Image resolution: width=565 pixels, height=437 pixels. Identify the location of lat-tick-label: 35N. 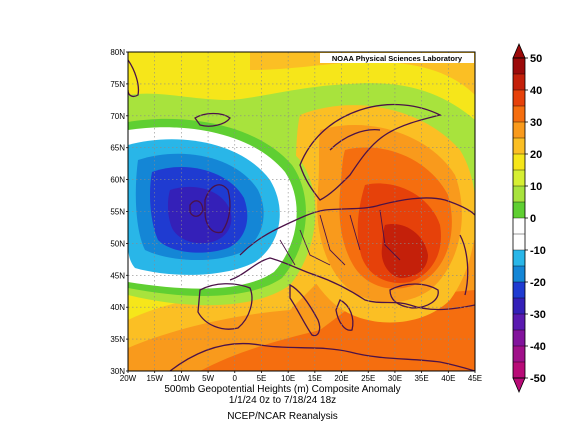
(117, 339).